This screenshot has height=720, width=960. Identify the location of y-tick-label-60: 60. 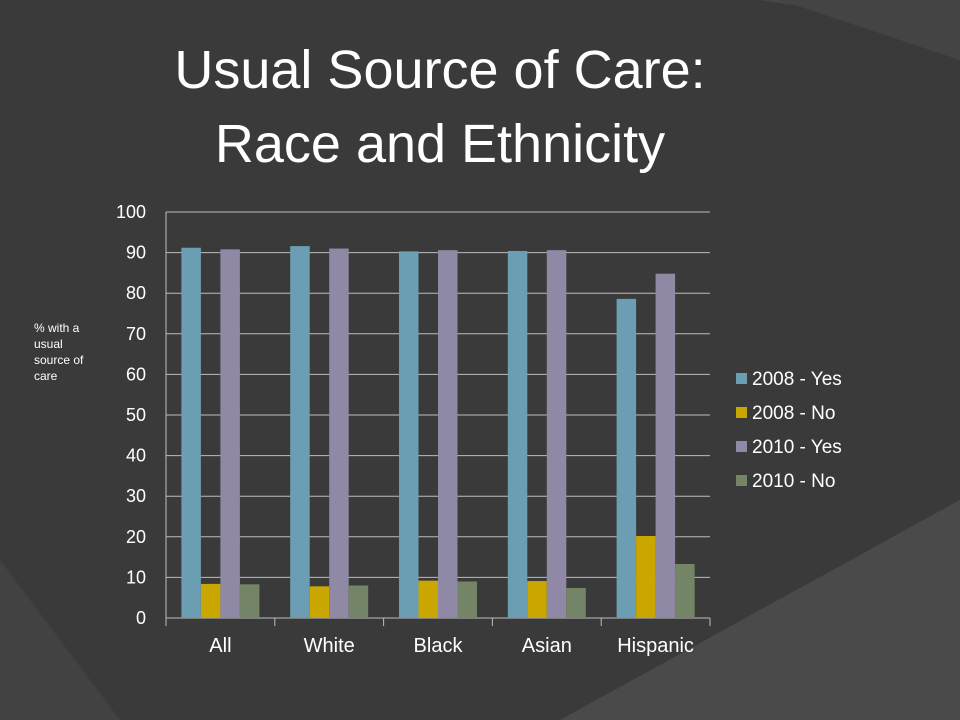
(136, 374).